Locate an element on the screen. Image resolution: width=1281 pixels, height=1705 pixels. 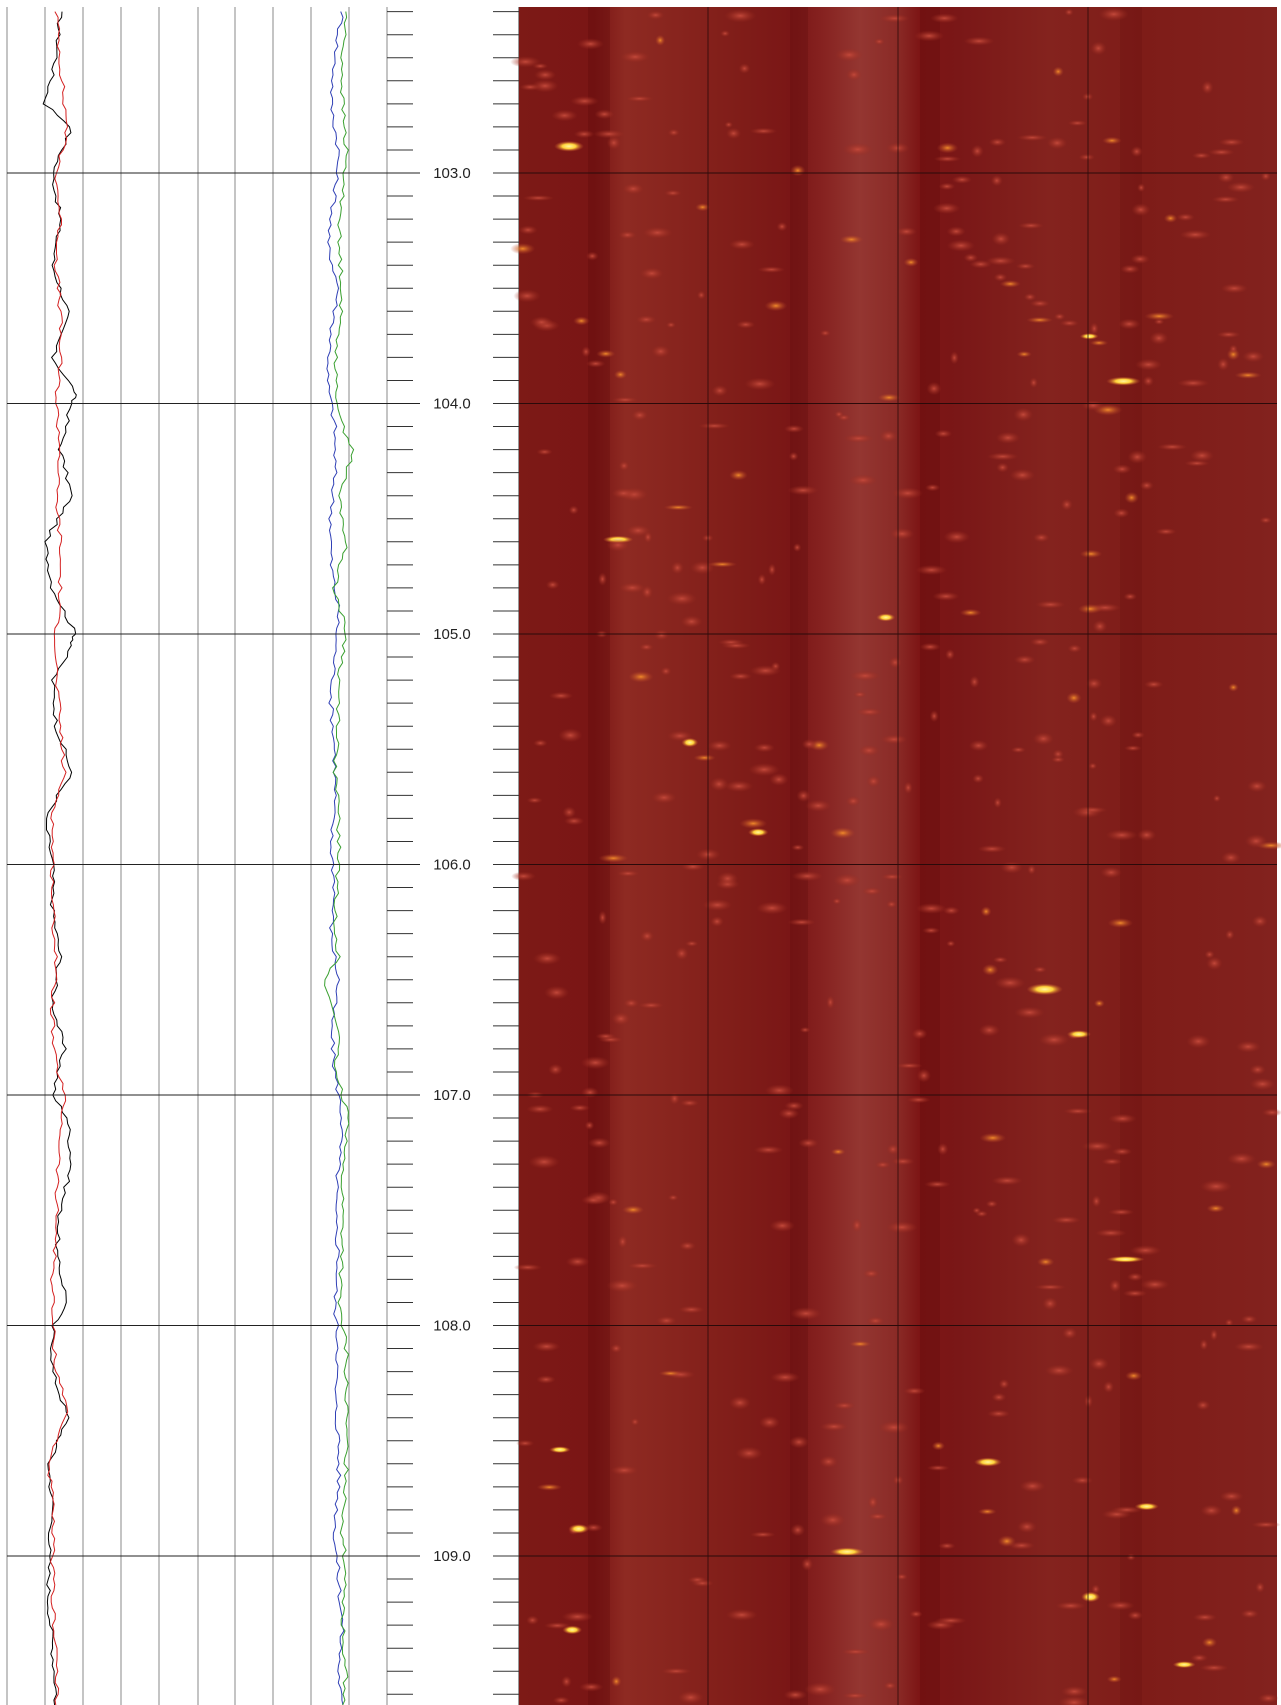
depth-label: 106.0 is located at coordinates (452, 865).